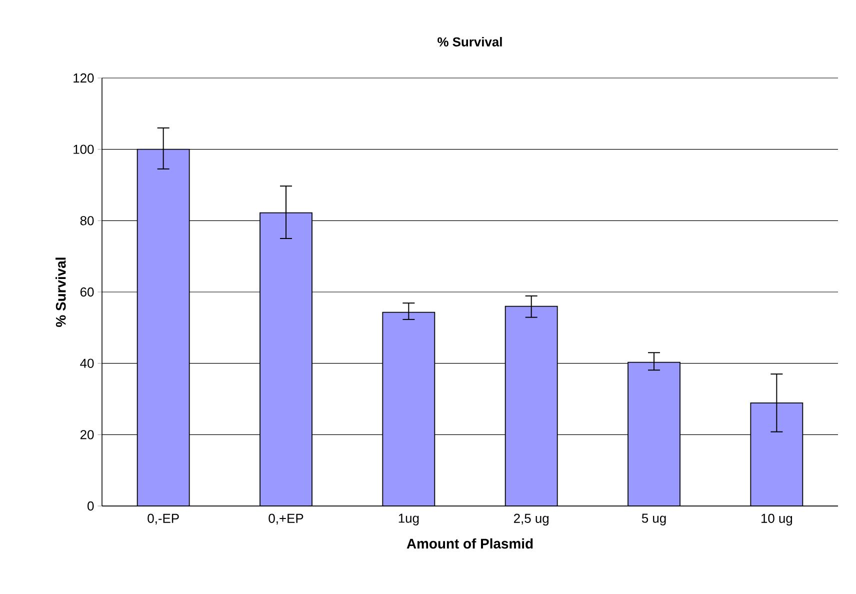  I want to click on x-tick-label: 0,+EP, so click(286, 519).